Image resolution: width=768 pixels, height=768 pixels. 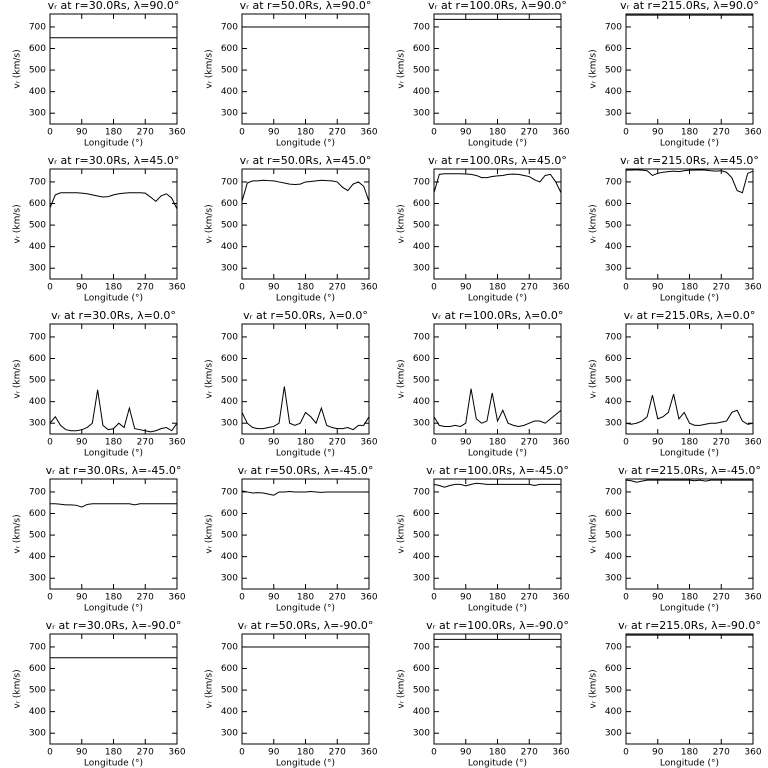 I want to click on chart-title: vᵣ at r=30.0Rs, λ=0.0°, so click(x=113, y=315).